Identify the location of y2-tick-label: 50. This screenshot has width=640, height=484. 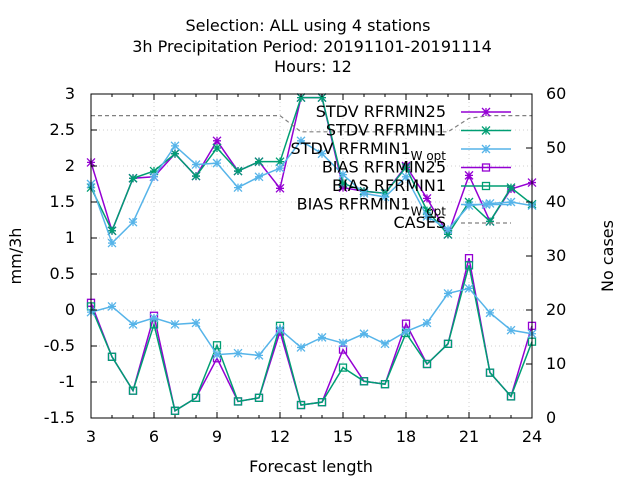
(556, 147).